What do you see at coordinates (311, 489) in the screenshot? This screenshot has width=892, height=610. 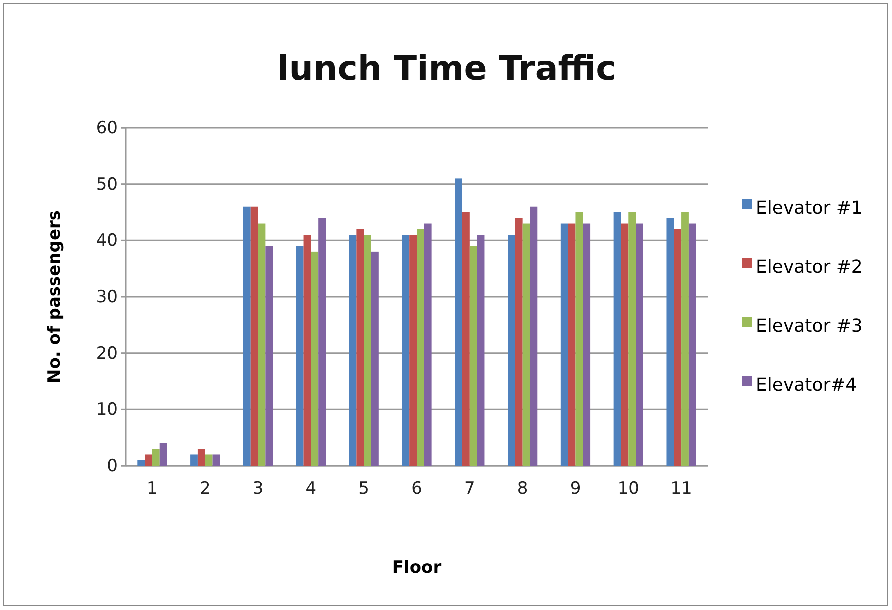 I see `x-tick-label: 4` at bounding box center [311, 489].